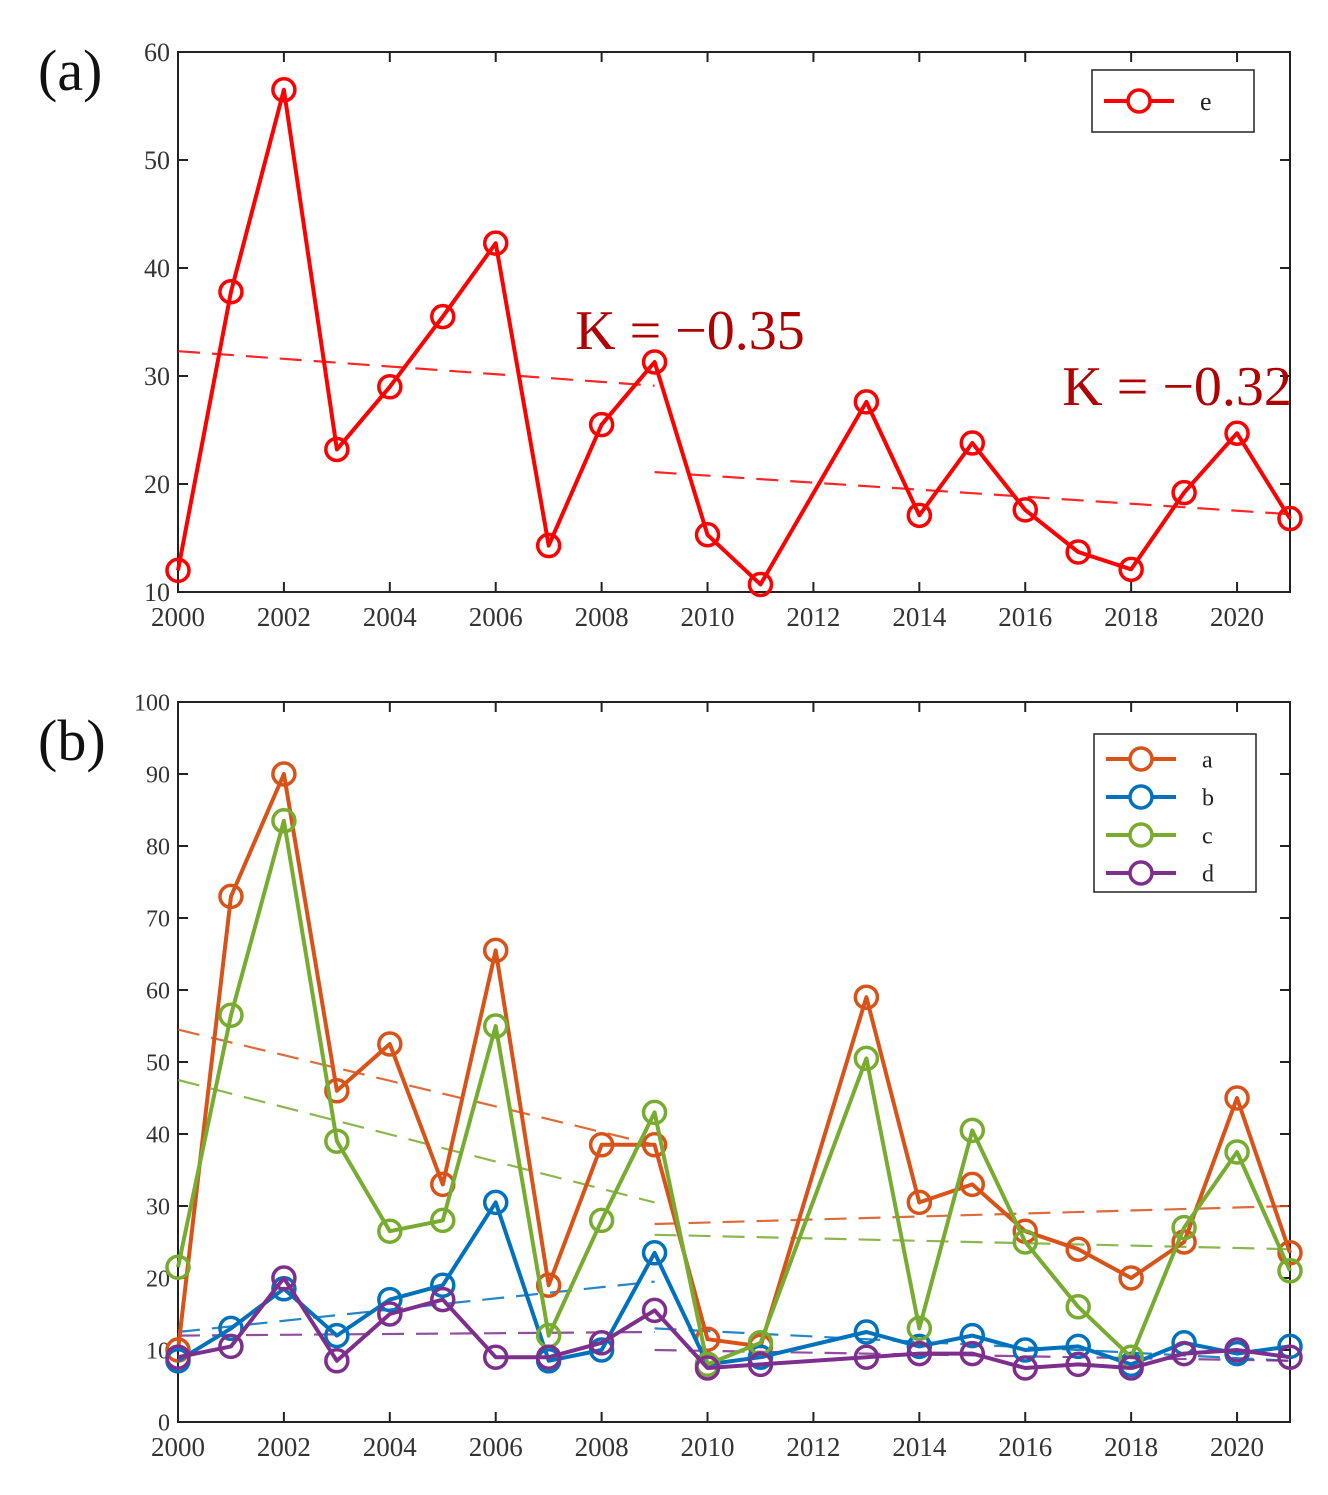  Describe the element at coordinates (1131, 617) in the screenshot. I see `x-tick-label: 2018` at that location.